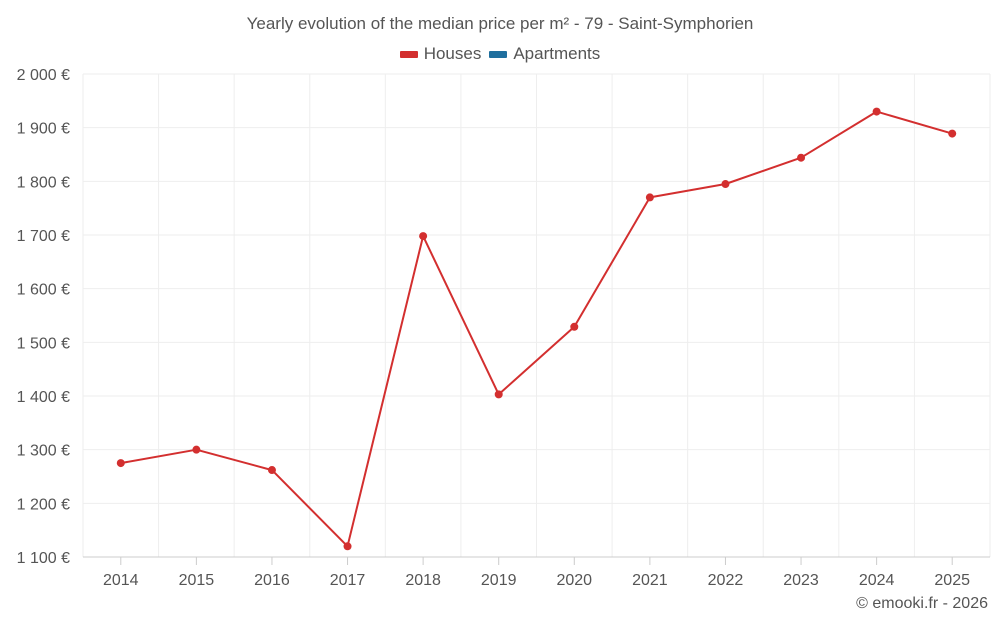 Image resolution: width=1000 pixels, height=625 pixels. I want to click on x-tick-label: 2018, so click(423, 580).